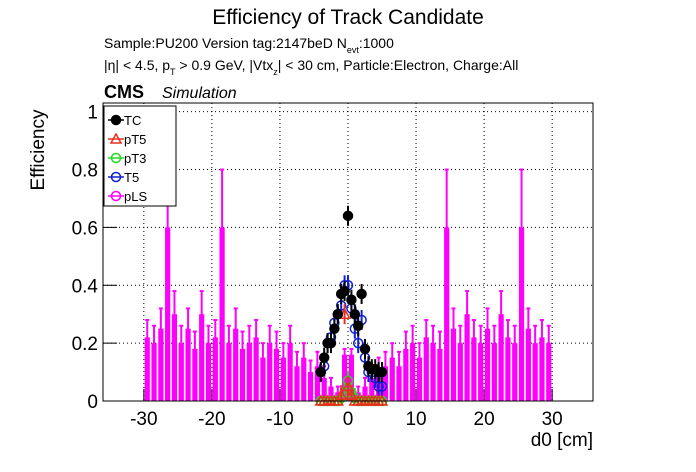 Image resolution: width=696 pixels, height=472 pixels. What do you see at coordinates (415, 419) in the screenshot?
I see `x-tick-label: 10` at bounding box center [415, 419].